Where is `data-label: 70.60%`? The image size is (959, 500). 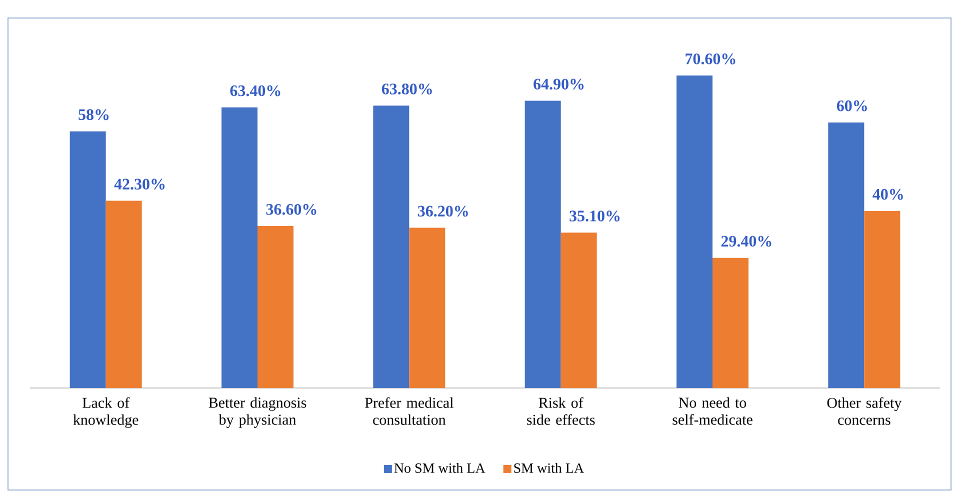
data-label: 70.60% is located at coordinates (711, 58).